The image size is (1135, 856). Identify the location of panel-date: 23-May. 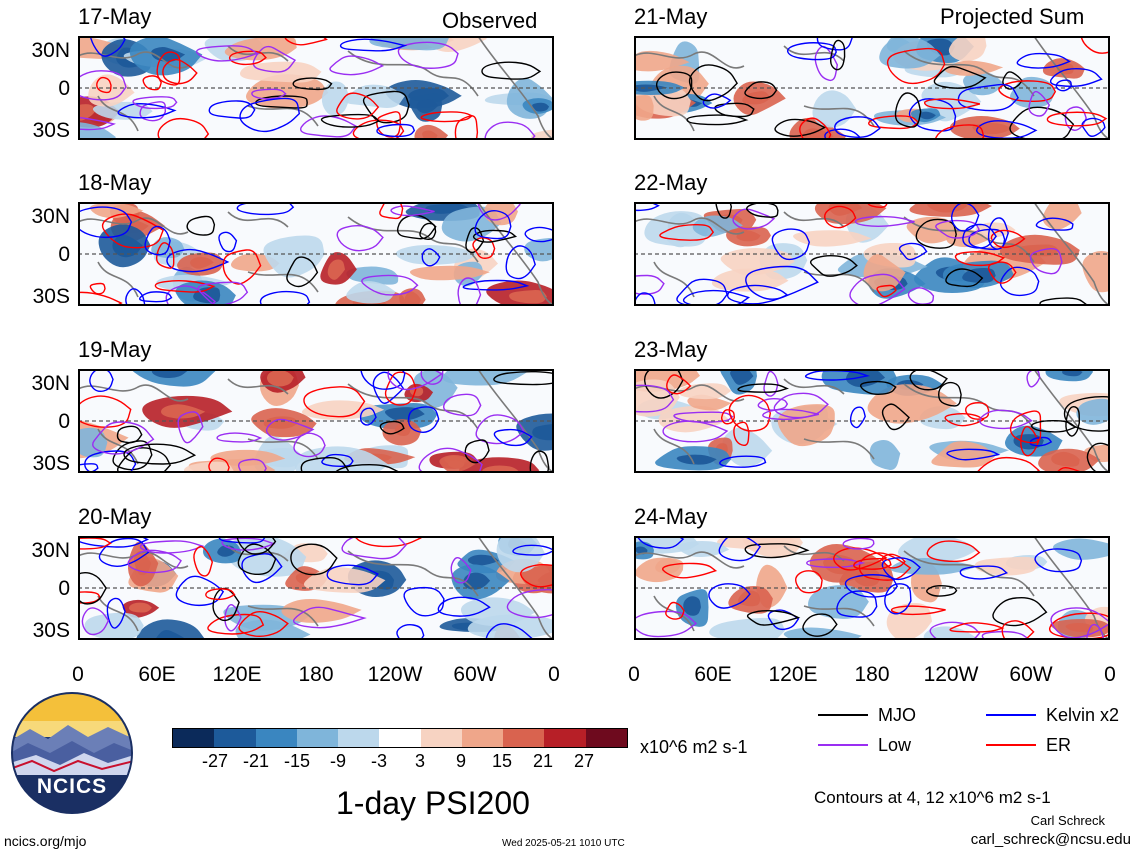
(671, 349).